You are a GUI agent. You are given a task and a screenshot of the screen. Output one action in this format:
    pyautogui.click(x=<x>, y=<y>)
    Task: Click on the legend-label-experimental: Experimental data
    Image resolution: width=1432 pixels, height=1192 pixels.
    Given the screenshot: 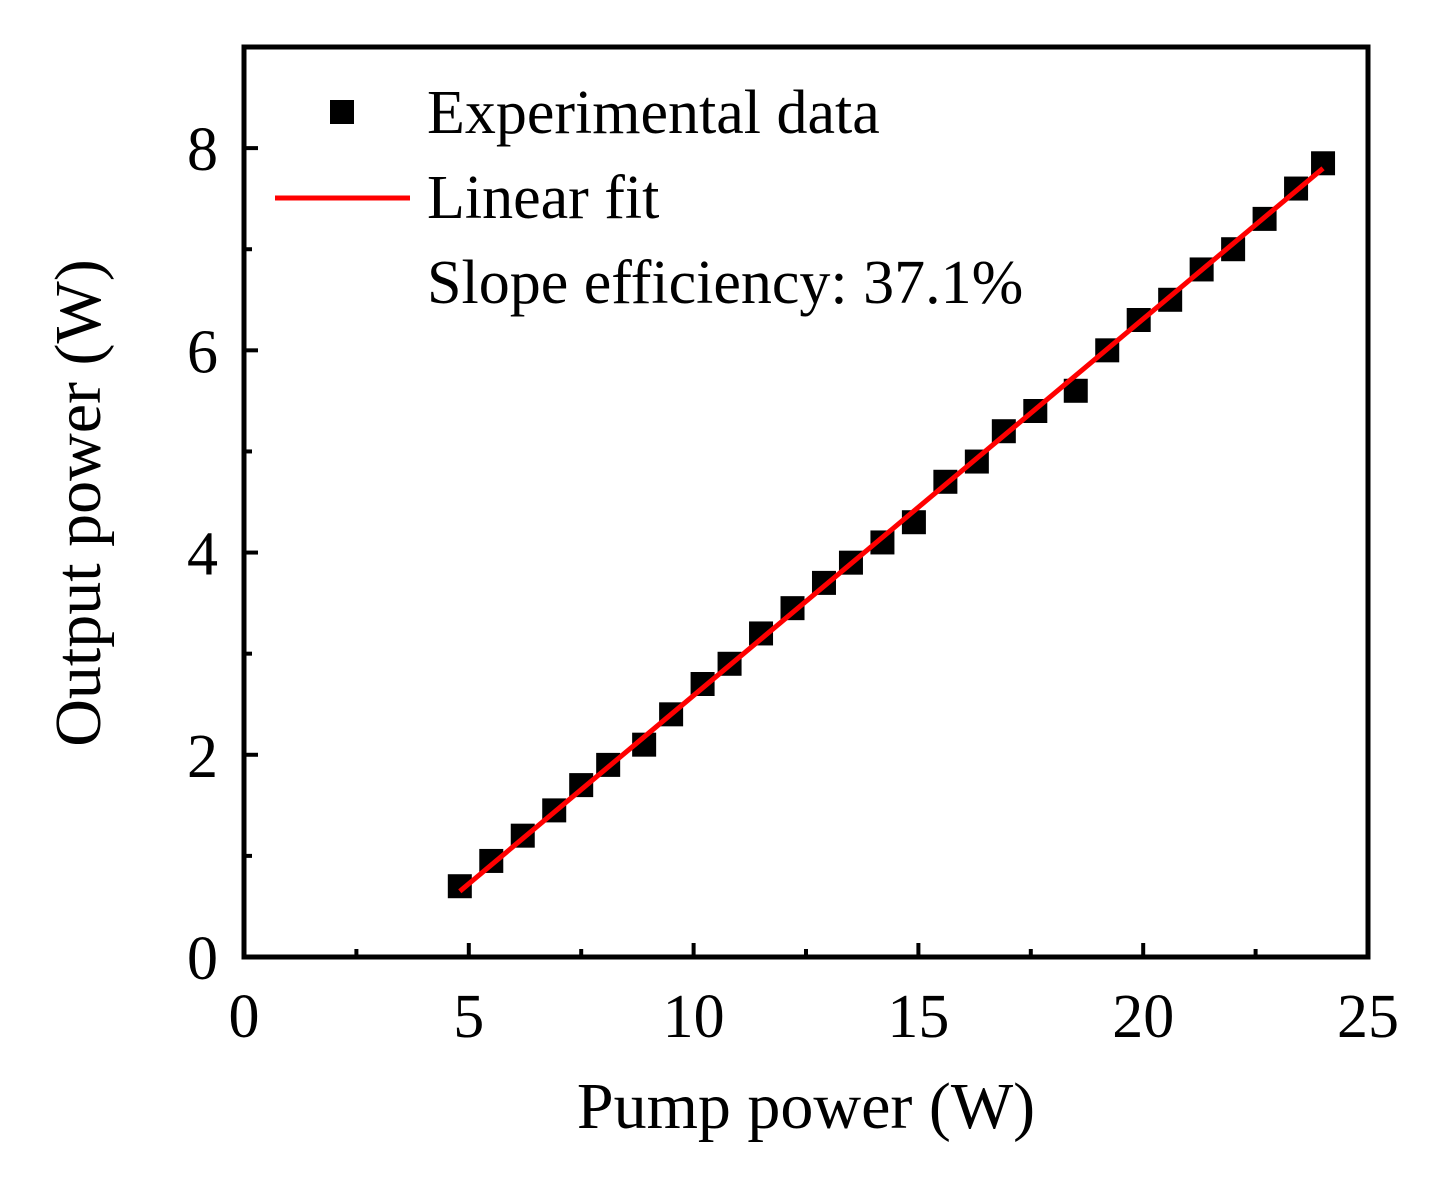 What is the action you would take?
    pyautogui.click(x=653, y=113)
    